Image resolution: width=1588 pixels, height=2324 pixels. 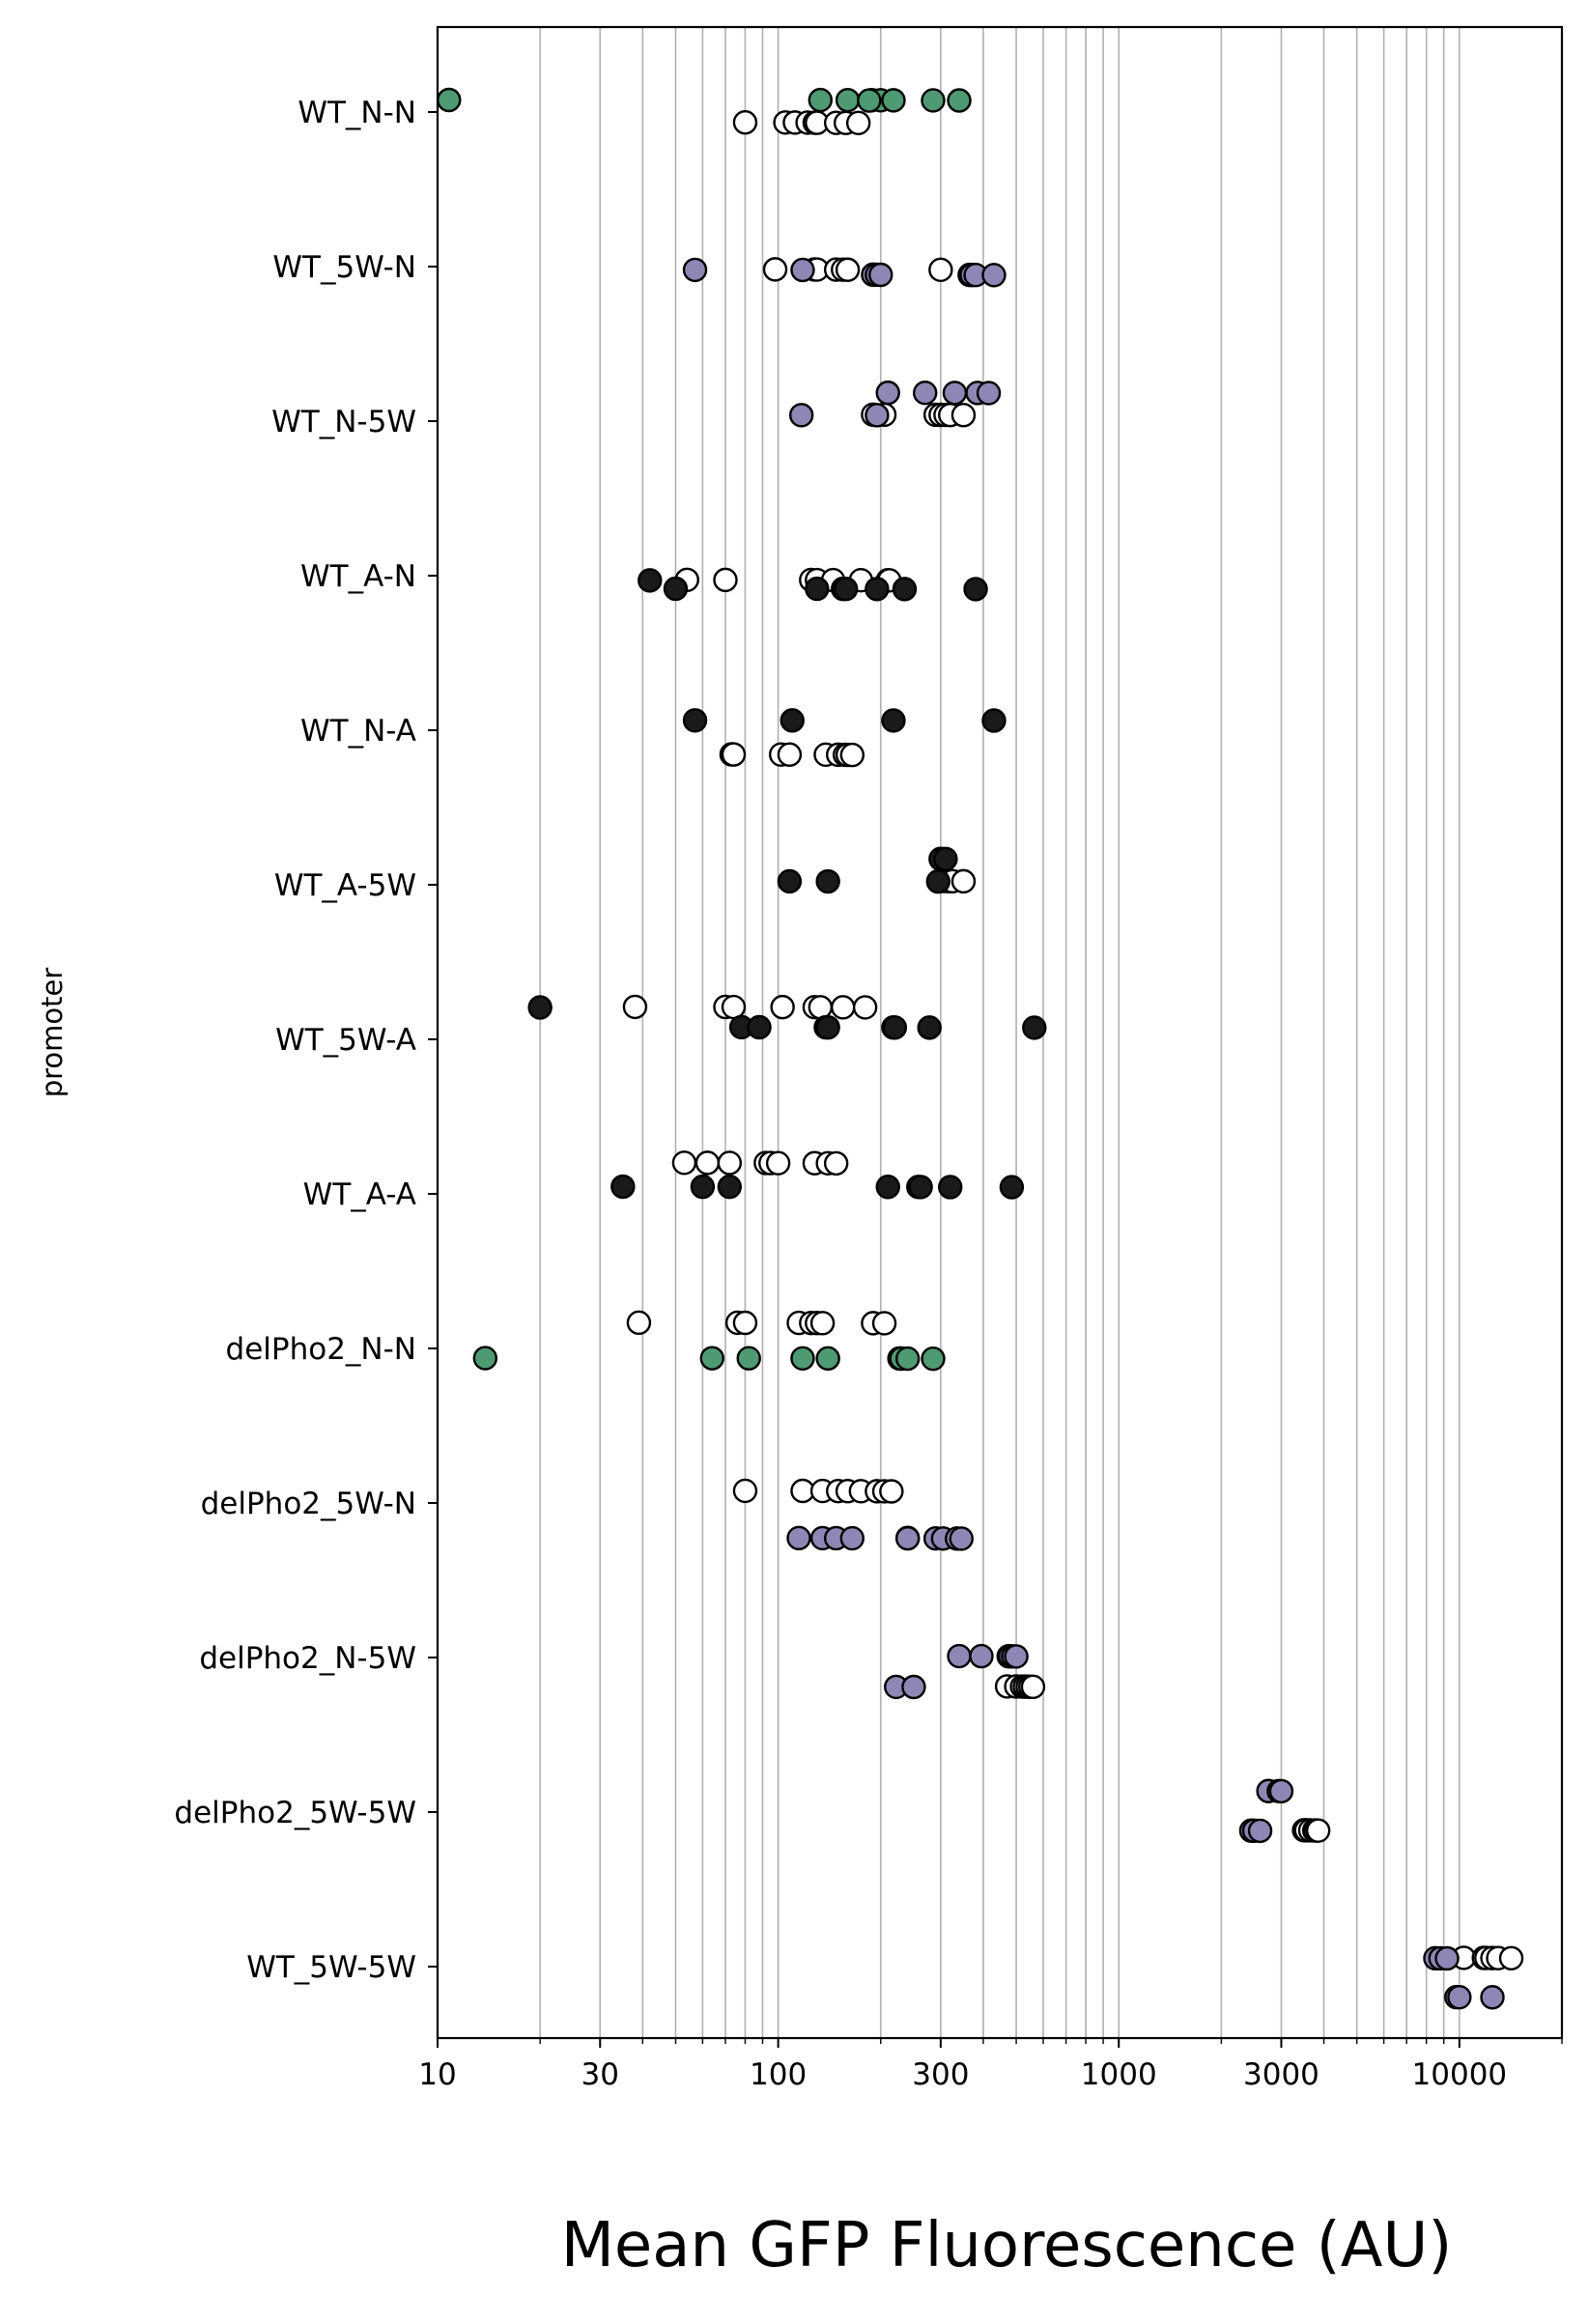 I want to click on y-tick-label: WT_N-A, so click(x=358, y=731).